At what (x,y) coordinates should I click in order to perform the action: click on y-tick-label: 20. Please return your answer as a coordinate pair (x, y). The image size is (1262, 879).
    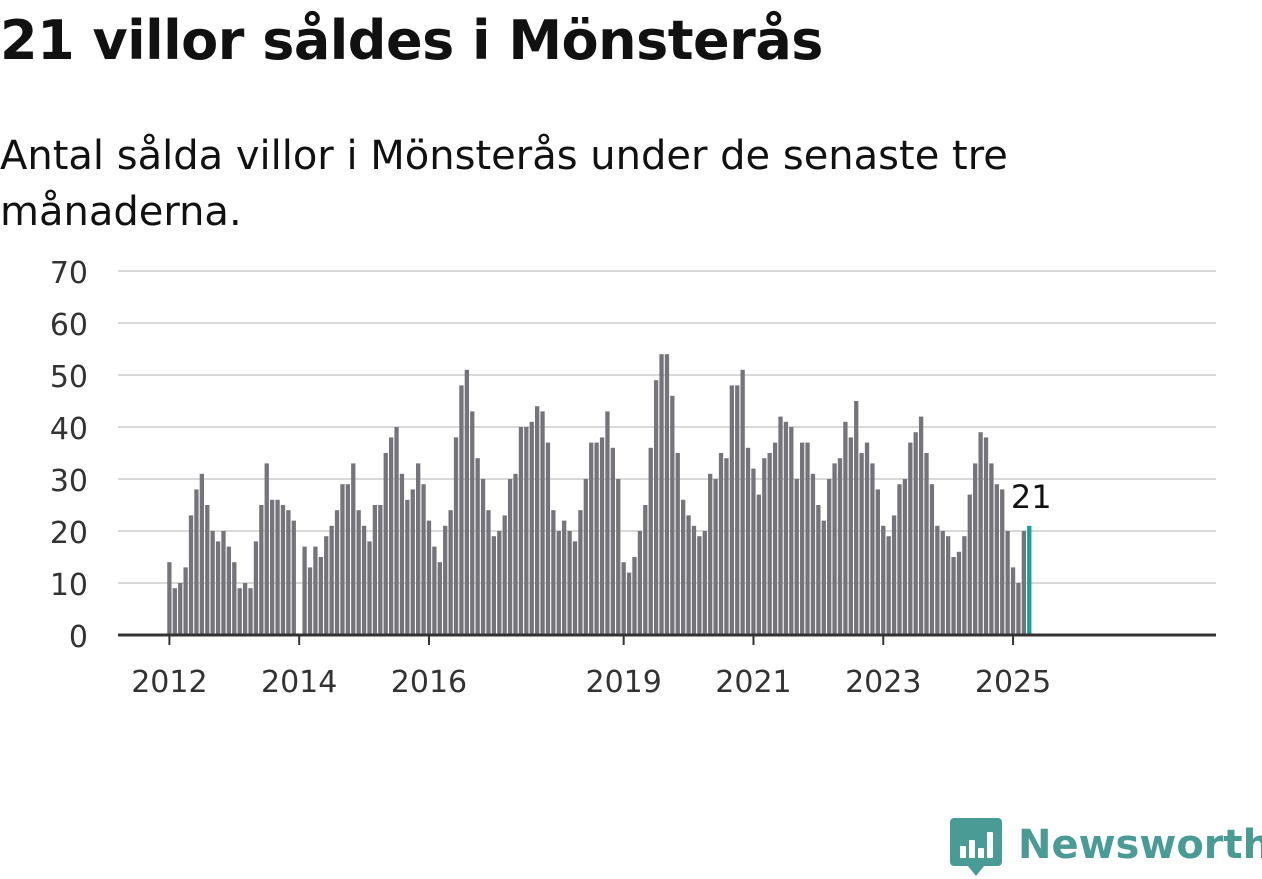
    Looking at the image, I should click on (69, 533).